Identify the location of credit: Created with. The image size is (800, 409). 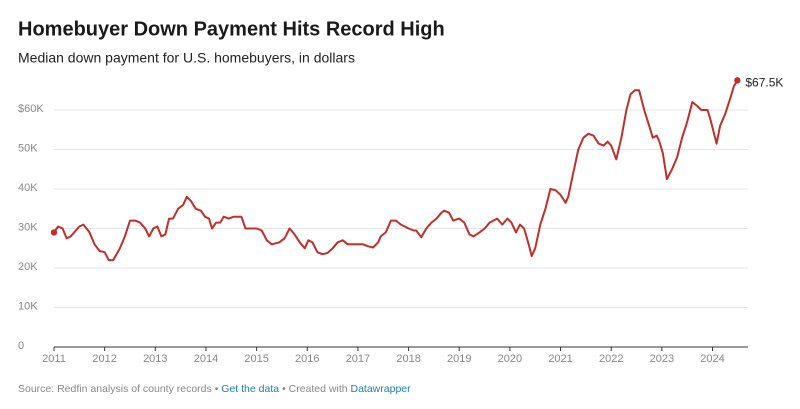
(318, 389).